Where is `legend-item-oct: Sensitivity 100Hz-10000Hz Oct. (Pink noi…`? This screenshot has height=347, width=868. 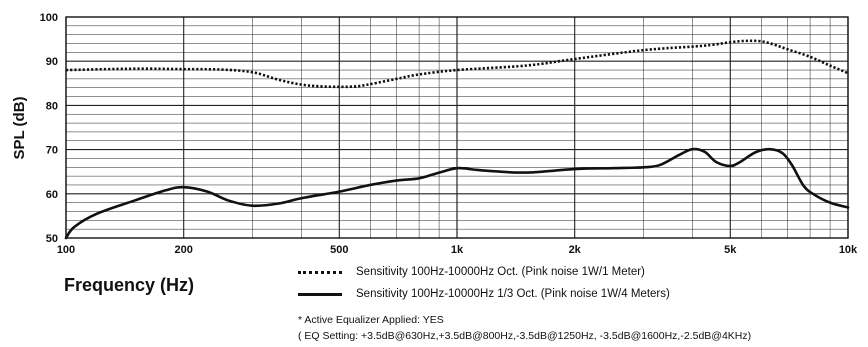 legend-item-oct: Sensitivity 100Hz-10000Hz Oct. (Pink noi… is located at coordinates (471, 272).